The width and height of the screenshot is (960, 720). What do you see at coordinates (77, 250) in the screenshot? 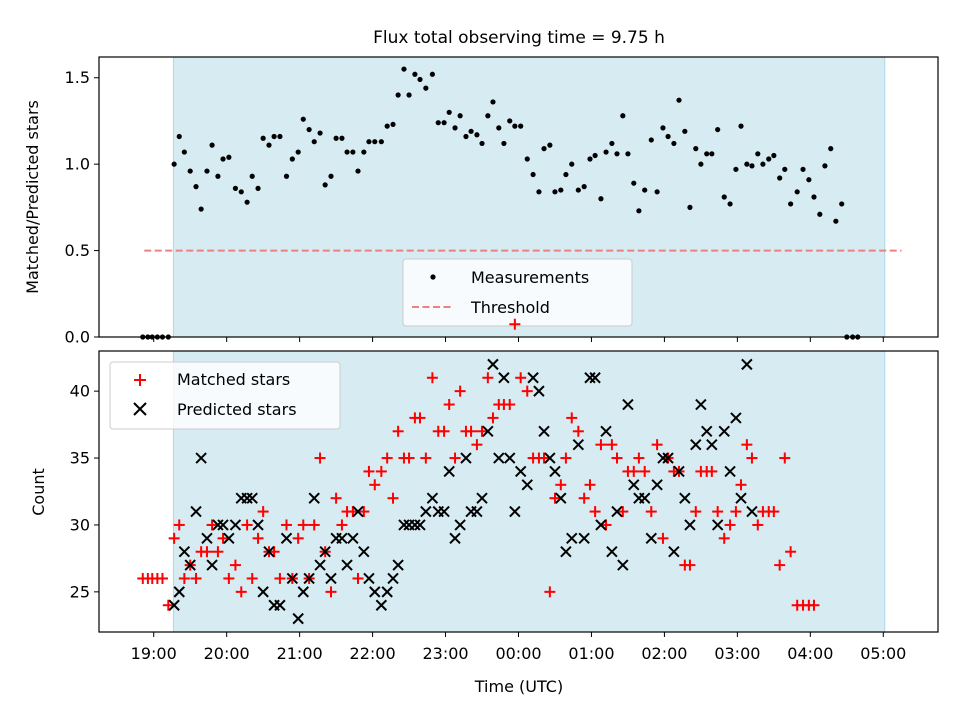
I see `y-tick-label: 0.5` at bounding box center [77, 250].